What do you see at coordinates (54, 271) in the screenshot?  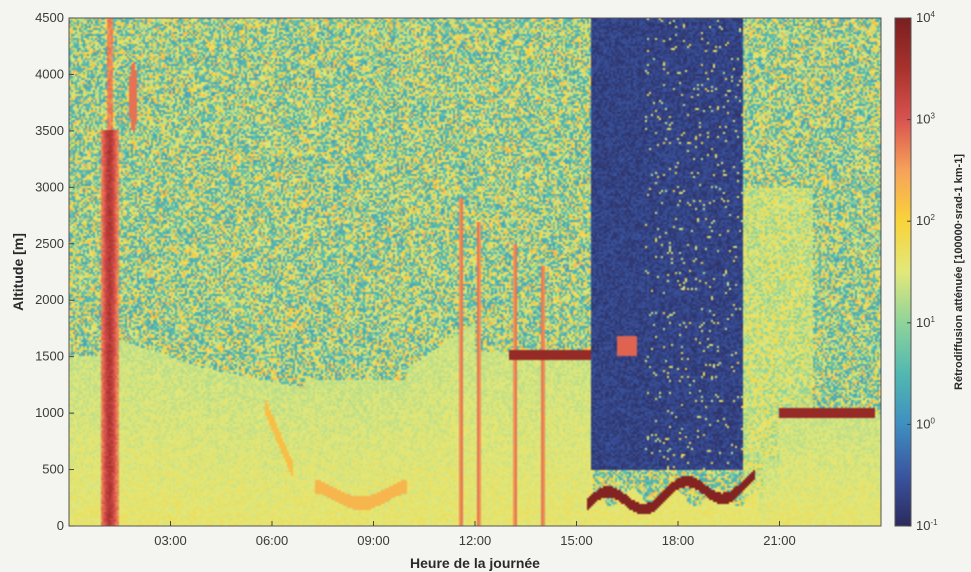 I see `y-axis-ticks: 0 500 1000 1500 2000 2500 3000 3500 4000 4500` at bounding box center [54, 271].